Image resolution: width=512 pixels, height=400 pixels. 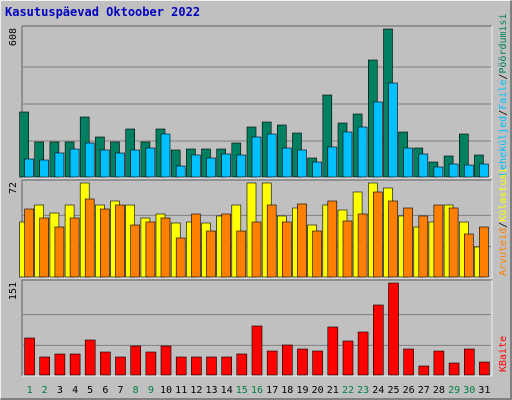 What do you see at coordinates (454, 390) in the screenshot?
I see `day-label-29: 29` at bounding box center [454, 390].